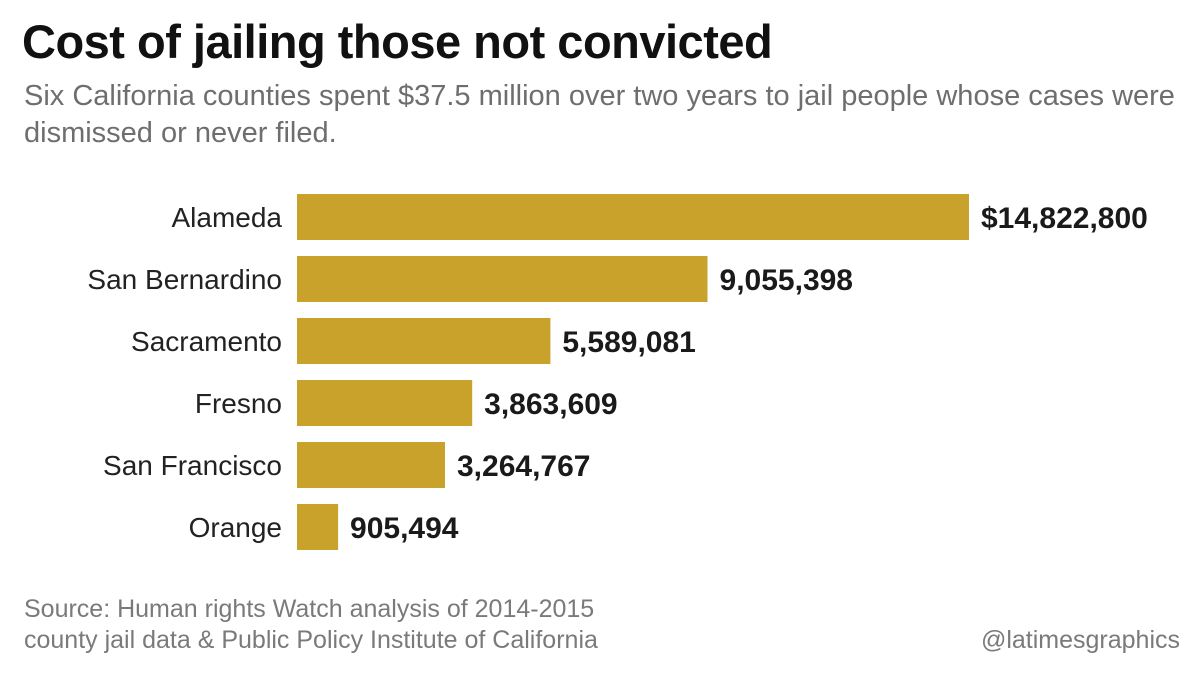  What do you see at coordinates (192, 465) in the screenshot?
I see `category-label-san-francisco: San Francisco` at bounding box center [192, 465].